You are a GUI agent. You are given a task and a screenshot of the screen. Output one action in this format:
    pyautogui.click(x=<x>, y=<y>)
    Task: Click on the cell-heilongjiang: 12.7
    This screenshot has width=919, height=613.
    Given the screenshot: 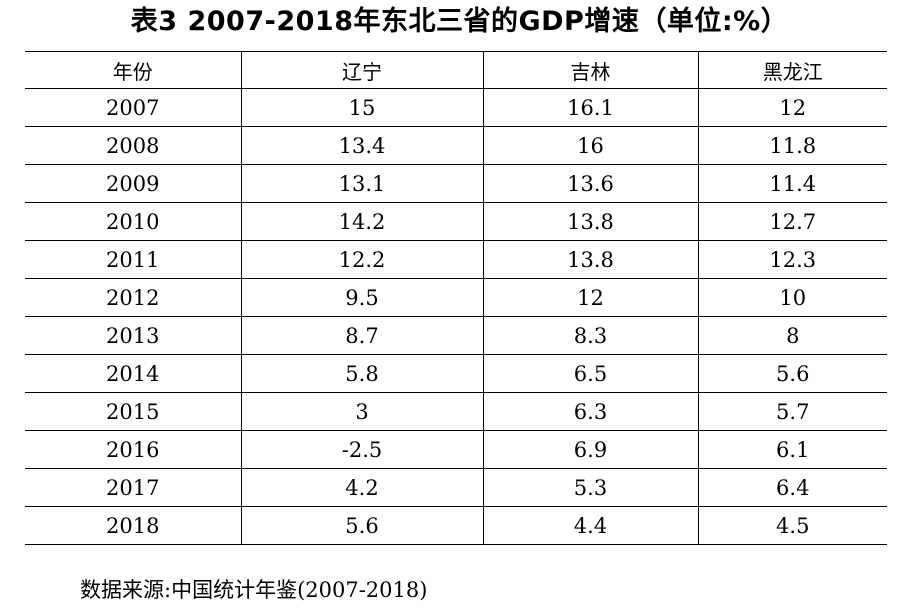 What is the action you would take?
    pyautogui.click(x=792, y=221)
    